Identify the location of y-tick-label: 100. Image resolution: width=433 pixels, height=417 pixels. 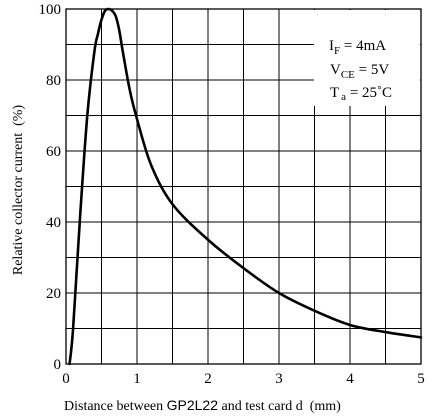
(50, 10).